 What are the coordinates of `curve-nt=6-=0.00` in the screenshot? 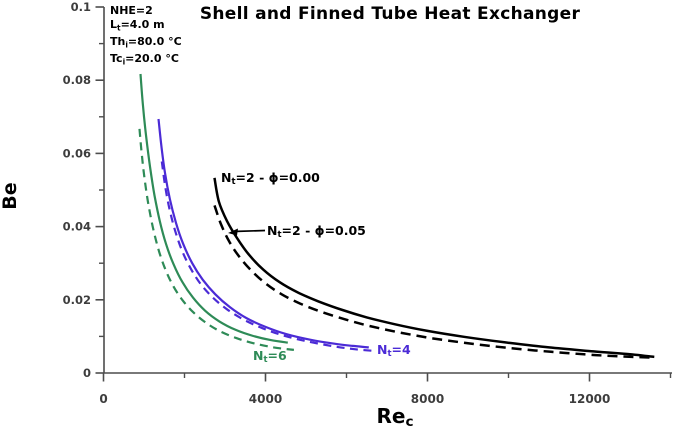 It's located at (213, 208).